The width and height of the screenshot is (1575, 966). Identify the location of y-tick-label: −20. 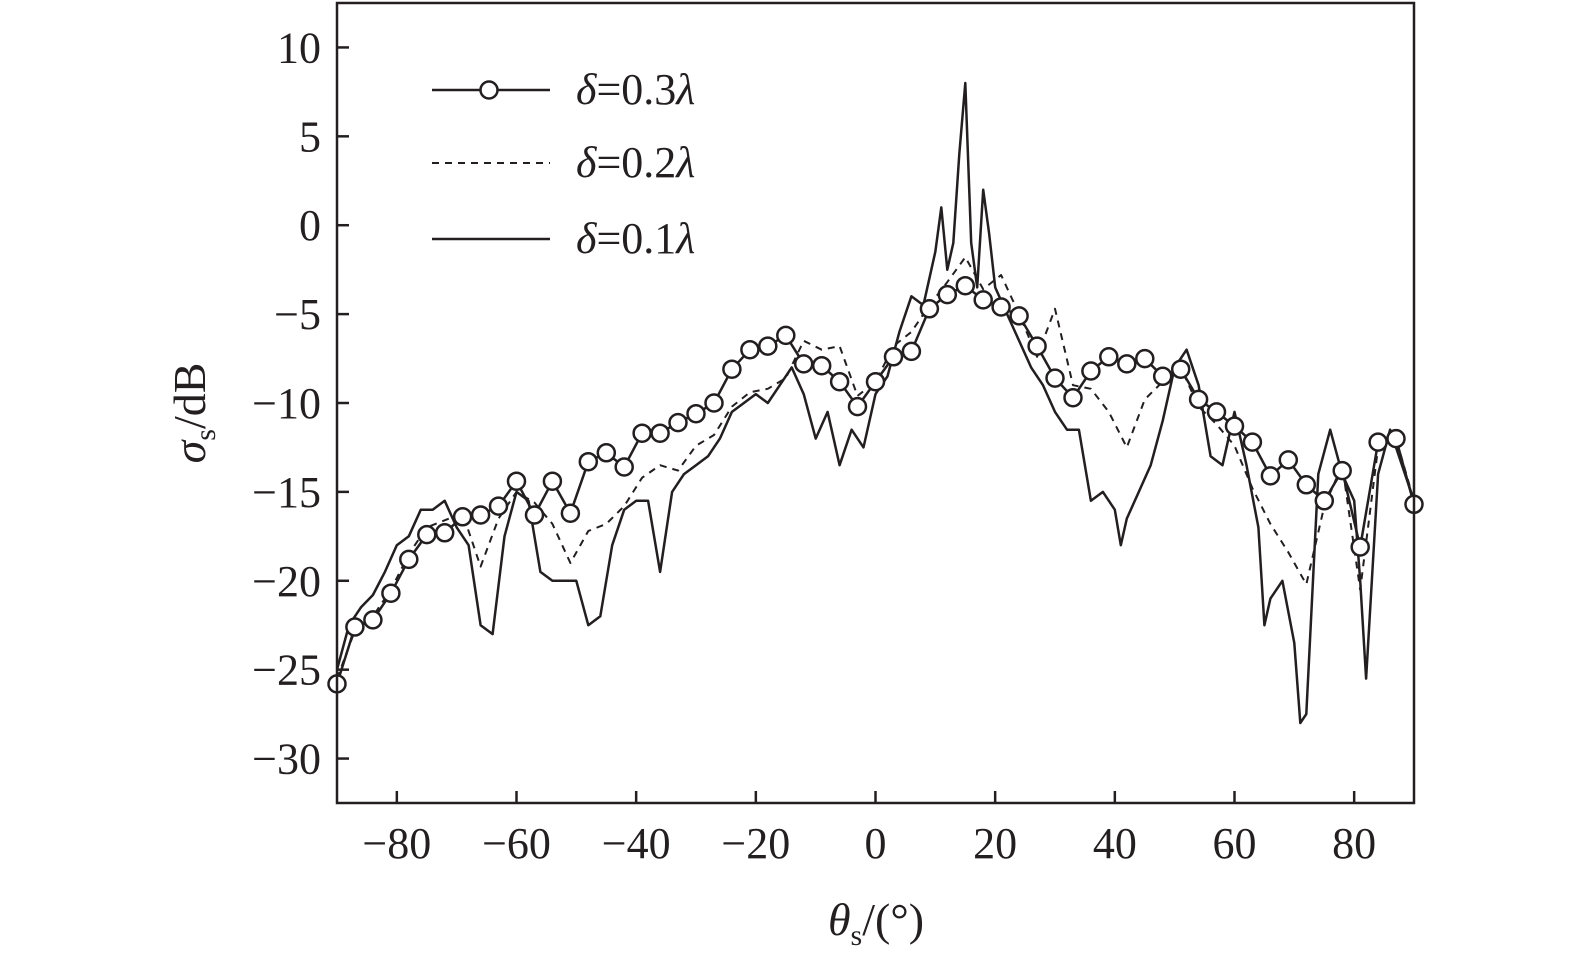
(286, 581).